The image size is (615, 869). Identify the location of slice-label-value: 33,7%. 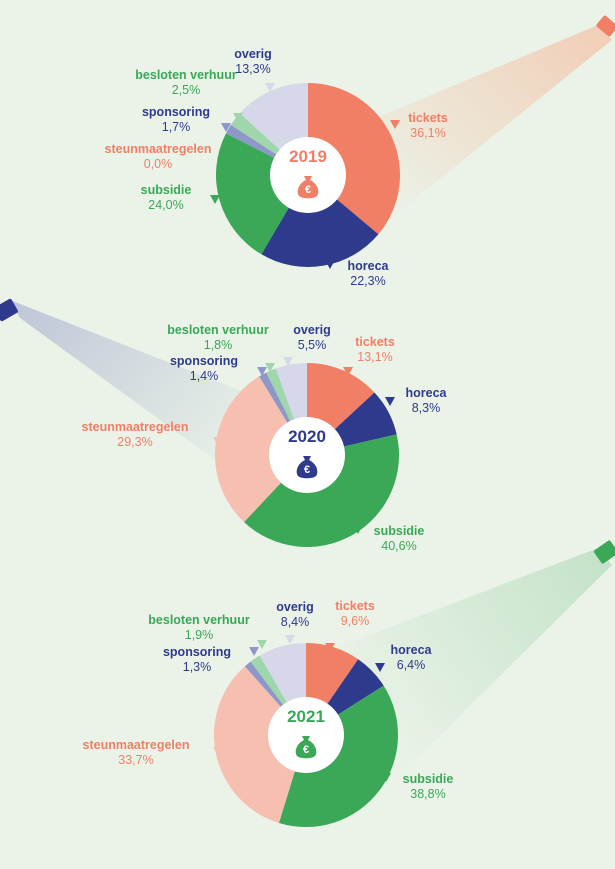
(135, 760).